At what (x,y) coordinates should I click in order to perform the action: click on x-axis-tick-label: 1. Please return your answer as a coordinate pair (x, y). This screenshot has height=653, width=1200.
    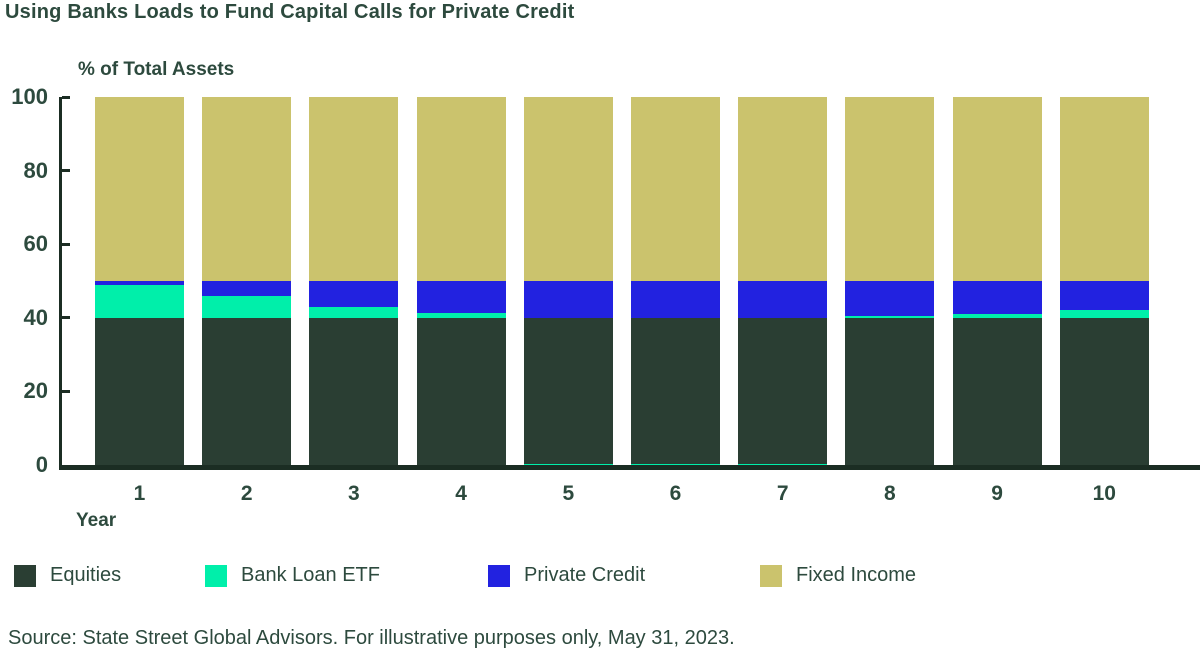
    Looking at the image, I should click on (139, 493).